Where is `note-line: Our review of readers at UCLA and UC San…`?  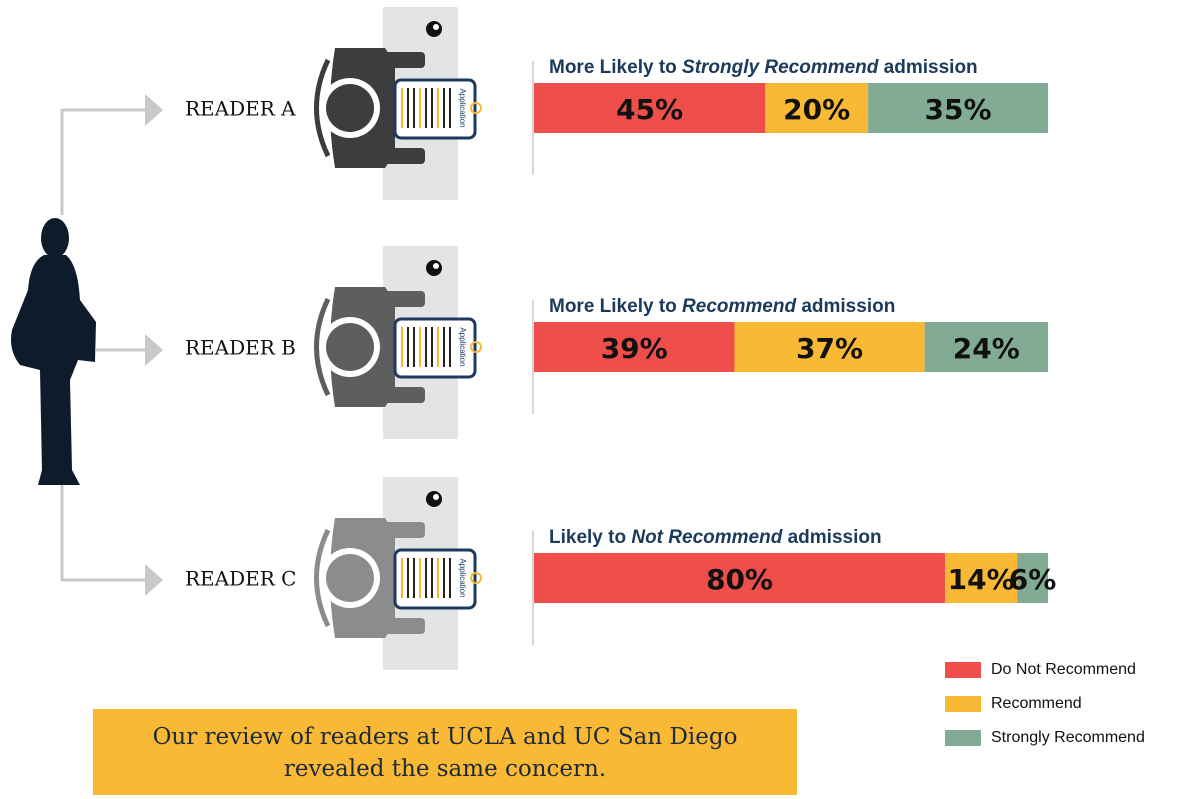 note-line: Our review of readers at UCLA and UC San… is located at coordinates (445, 737).